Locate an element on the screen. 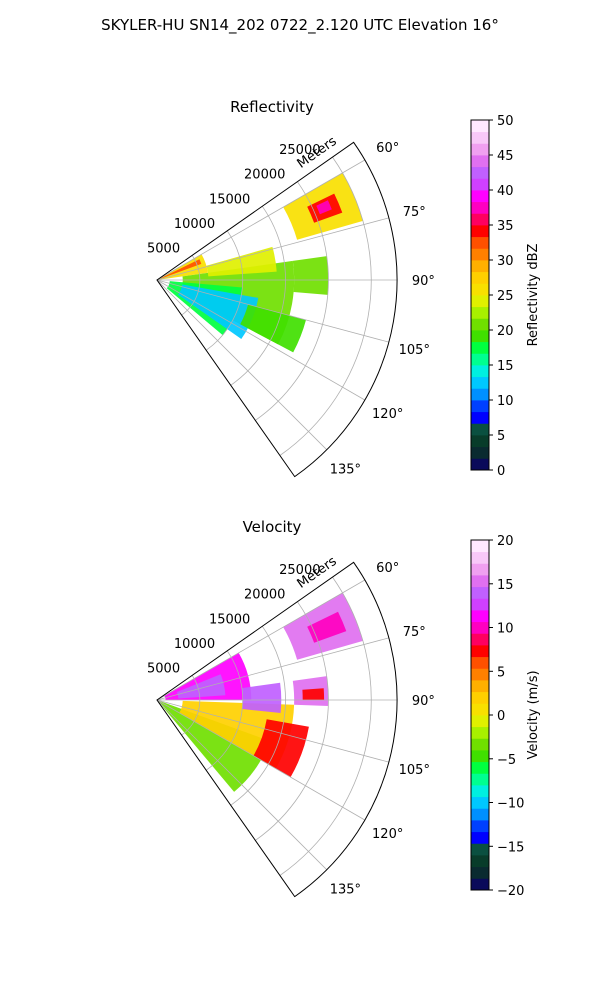  azimuth-tick-label: 135° is located at coordinates (345, 889).